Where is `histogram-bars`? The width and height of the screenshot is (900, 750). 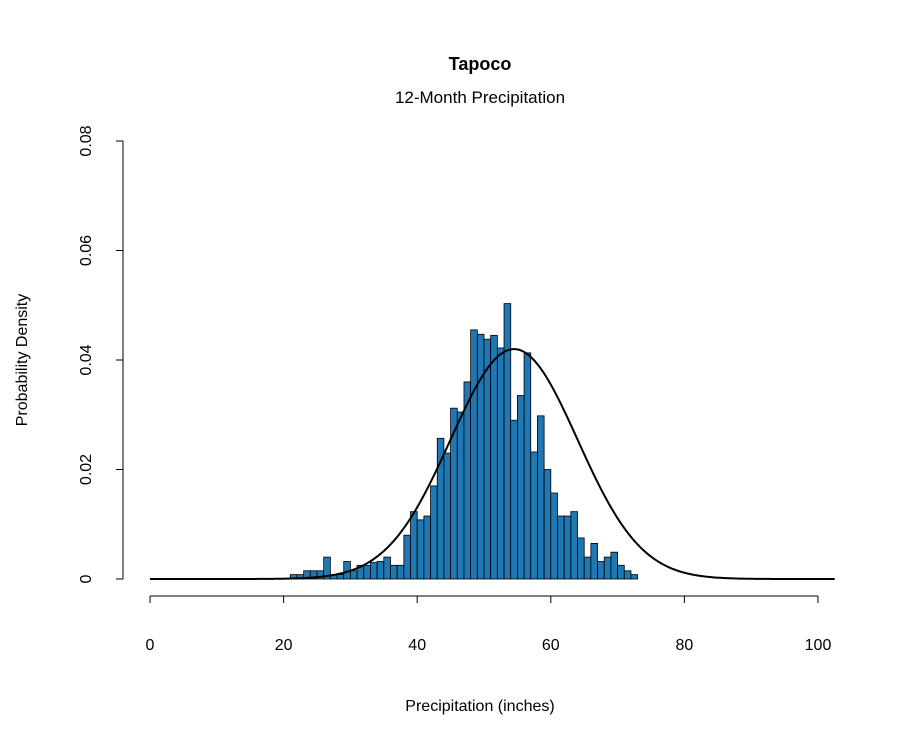
histogram-bars is located at coordinates (464, 441).